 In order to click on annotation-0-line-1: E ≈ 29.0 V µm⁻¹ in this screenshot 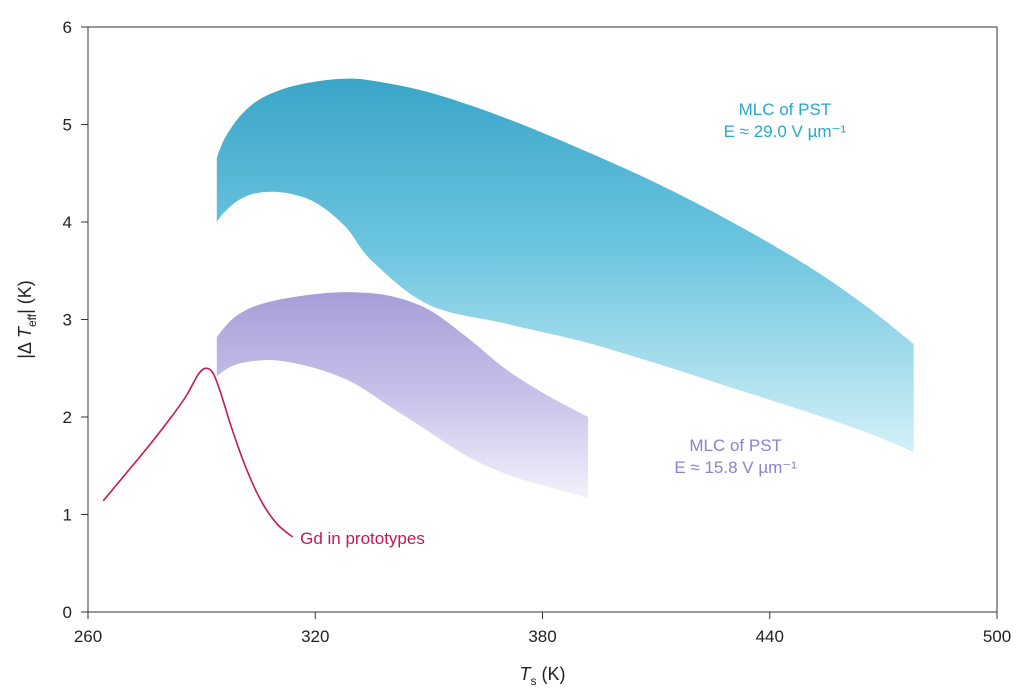, I will do `click(785, 131)`.